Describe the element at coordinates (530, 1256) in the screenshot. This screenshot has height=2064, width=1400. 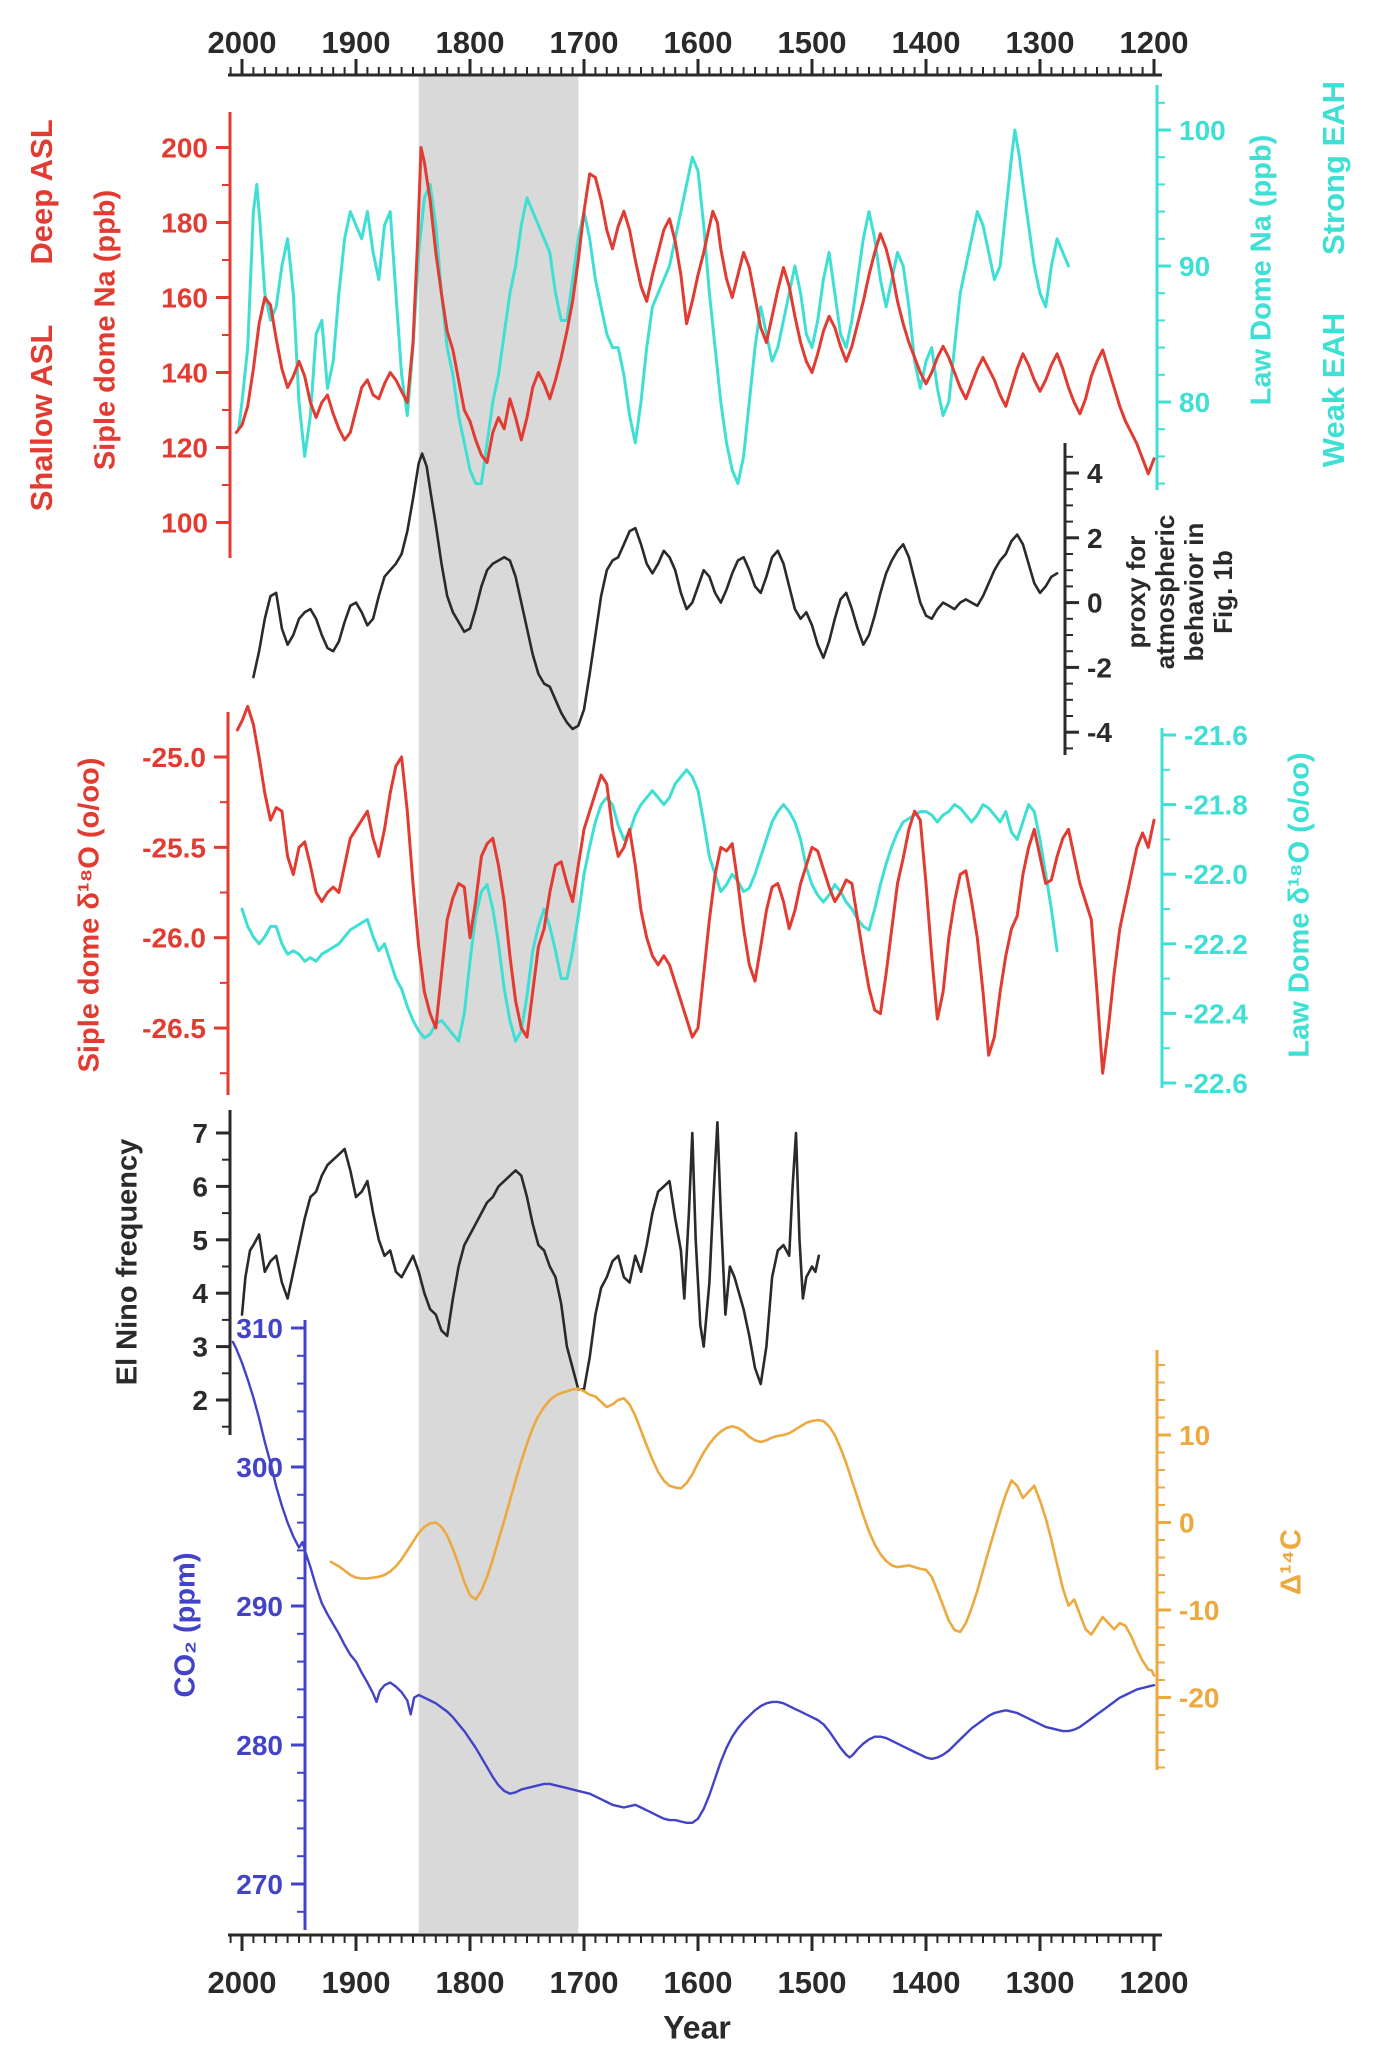
I see `series-el_nino` at that location.